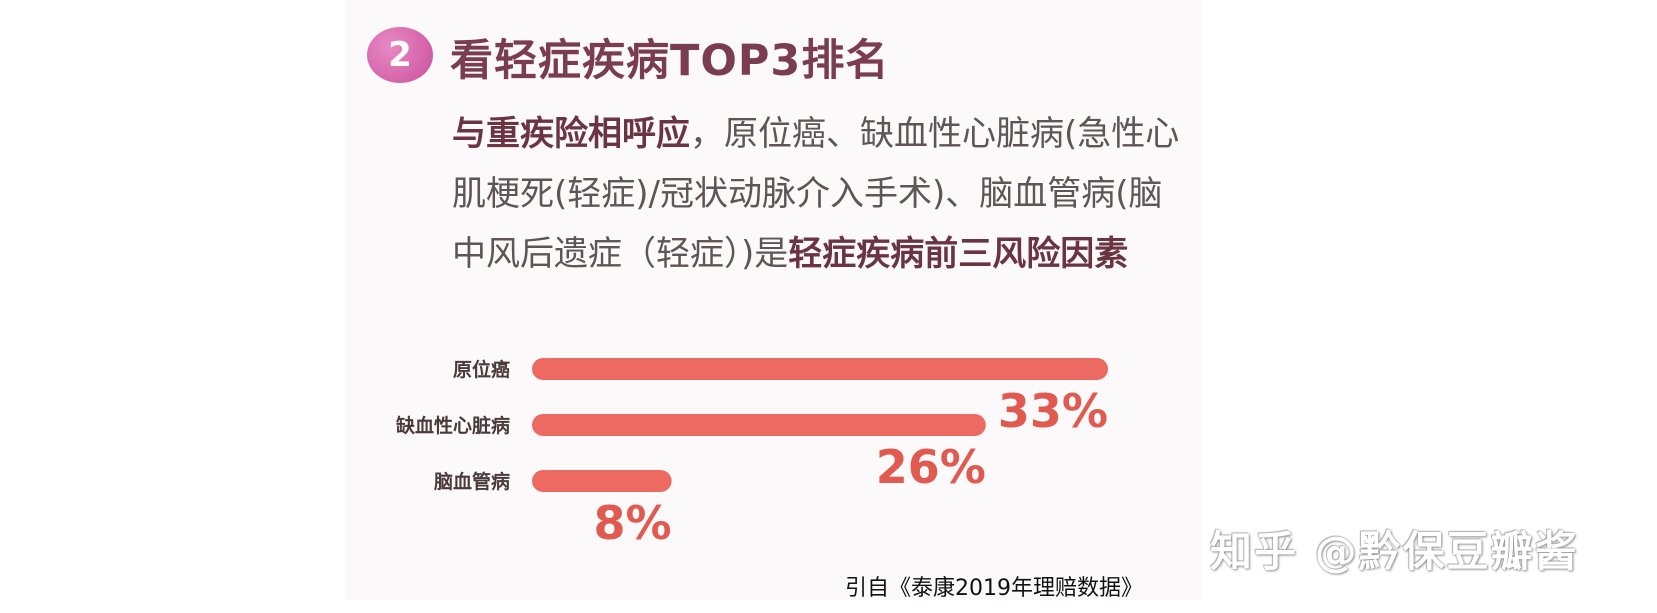 The image size is (1657, 613). Describe the element at coordinates (571, 134) in the screenshot. I see `description-emphasis: 与重疾险相呼应` at that location.